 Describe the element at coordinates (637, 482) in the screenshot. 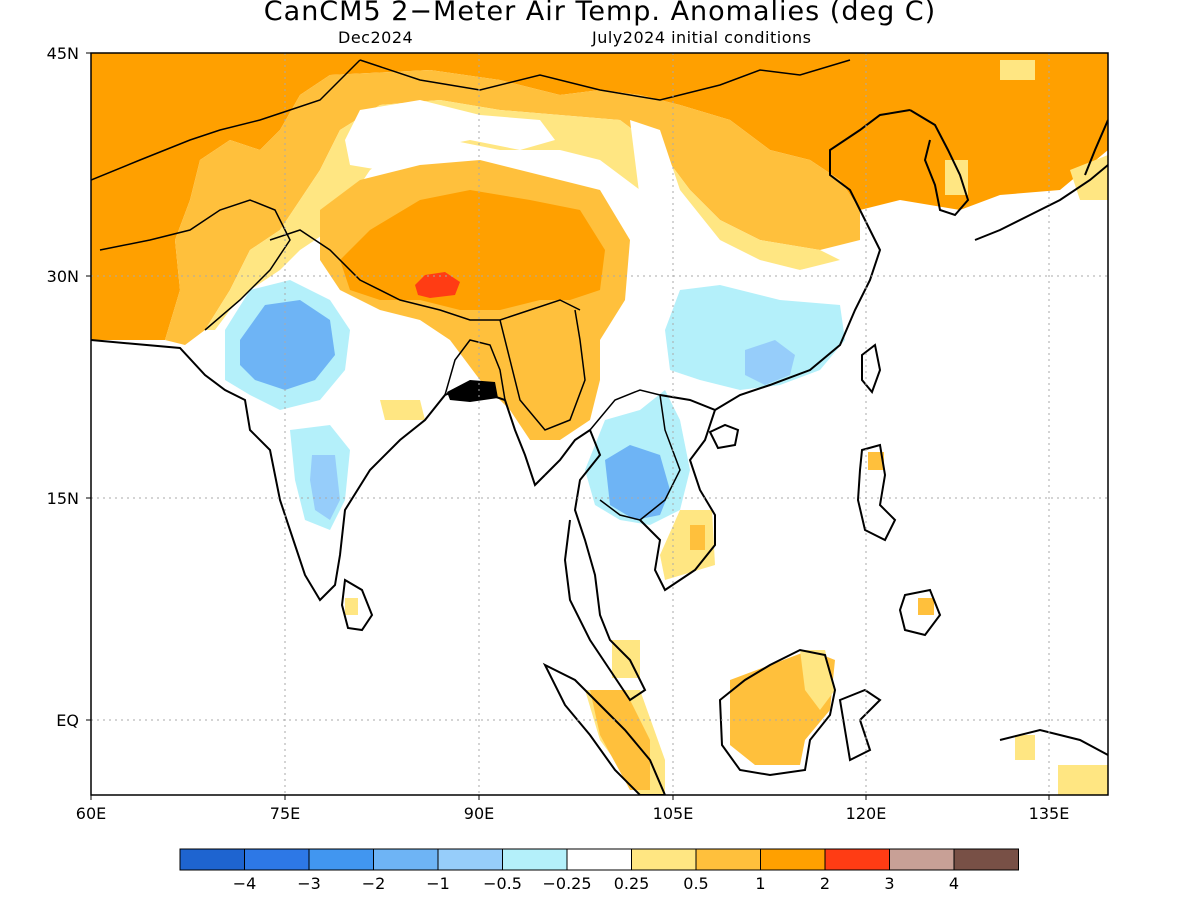

I see `anomaly-region-blue-indochina` at that location.